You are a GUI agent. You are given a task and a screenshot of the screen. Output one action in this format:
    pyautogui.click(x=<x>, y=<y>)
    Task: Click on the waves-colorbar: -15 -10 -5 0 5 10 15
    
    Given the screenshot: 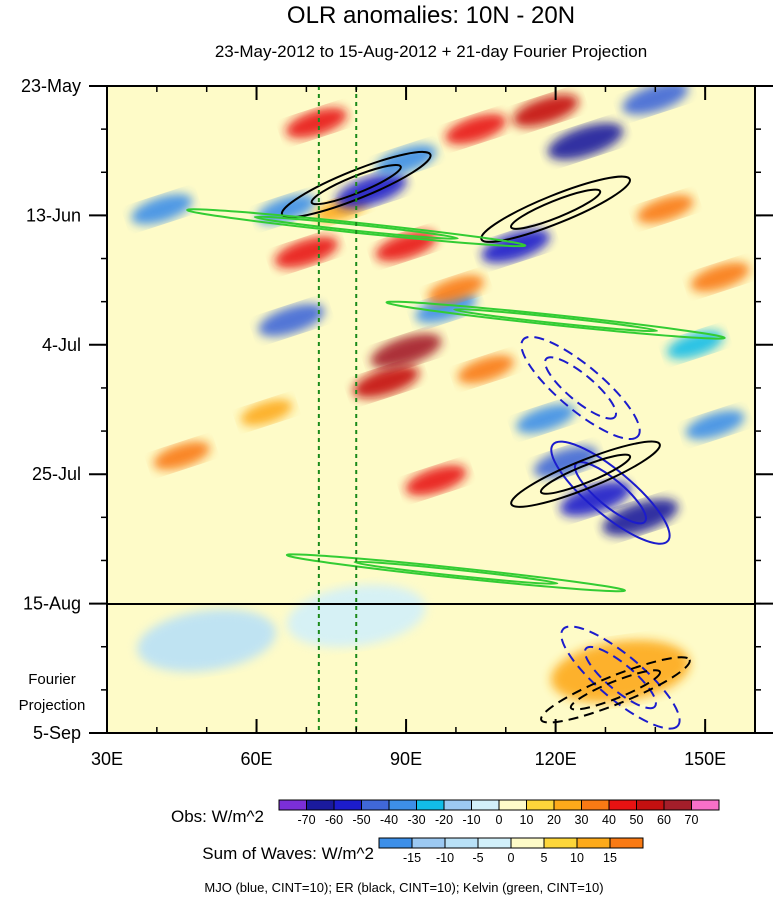 What is the action you would take?
    pyautogui.click(x=511, y=851)
    